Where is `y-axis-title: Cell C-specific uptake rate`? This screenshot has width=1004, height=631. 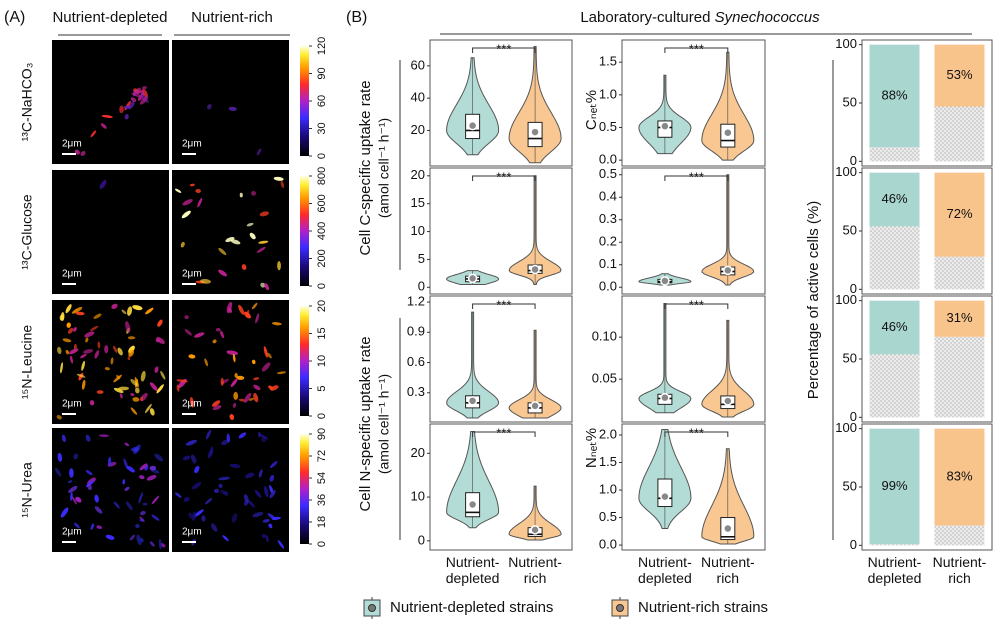 y-axis-title: Cell C-specific uptake rate is located at coordinates (365, 167).